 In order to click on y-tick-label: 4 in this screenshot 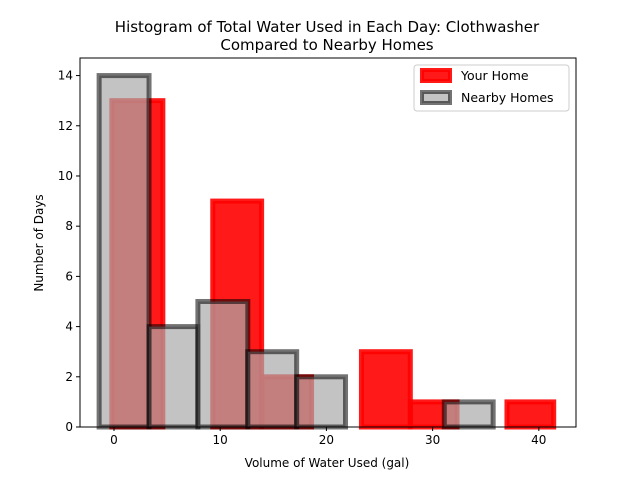, I will do `click(69, 327)`.